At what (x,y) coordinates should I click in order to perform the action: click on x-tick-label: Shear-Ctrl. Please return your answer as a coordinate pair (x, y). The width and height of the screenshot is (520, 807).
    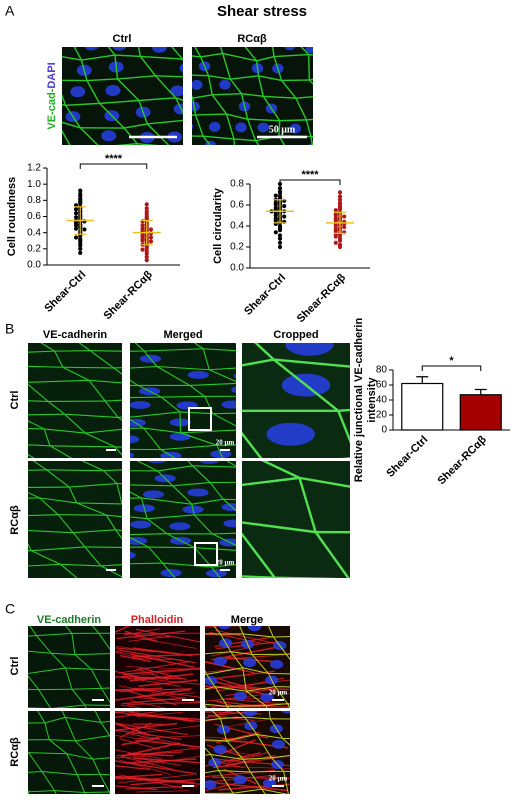
    Looking at the image, I should click on (407, 457).